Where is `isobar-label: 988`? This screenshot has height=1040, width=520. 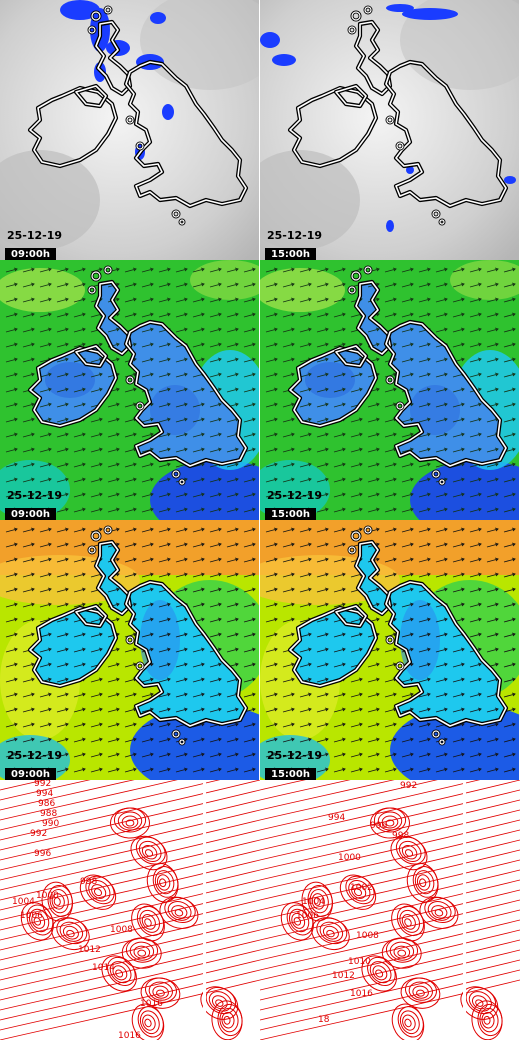 isobar-label: 988 is located at coordinates (48, 814).